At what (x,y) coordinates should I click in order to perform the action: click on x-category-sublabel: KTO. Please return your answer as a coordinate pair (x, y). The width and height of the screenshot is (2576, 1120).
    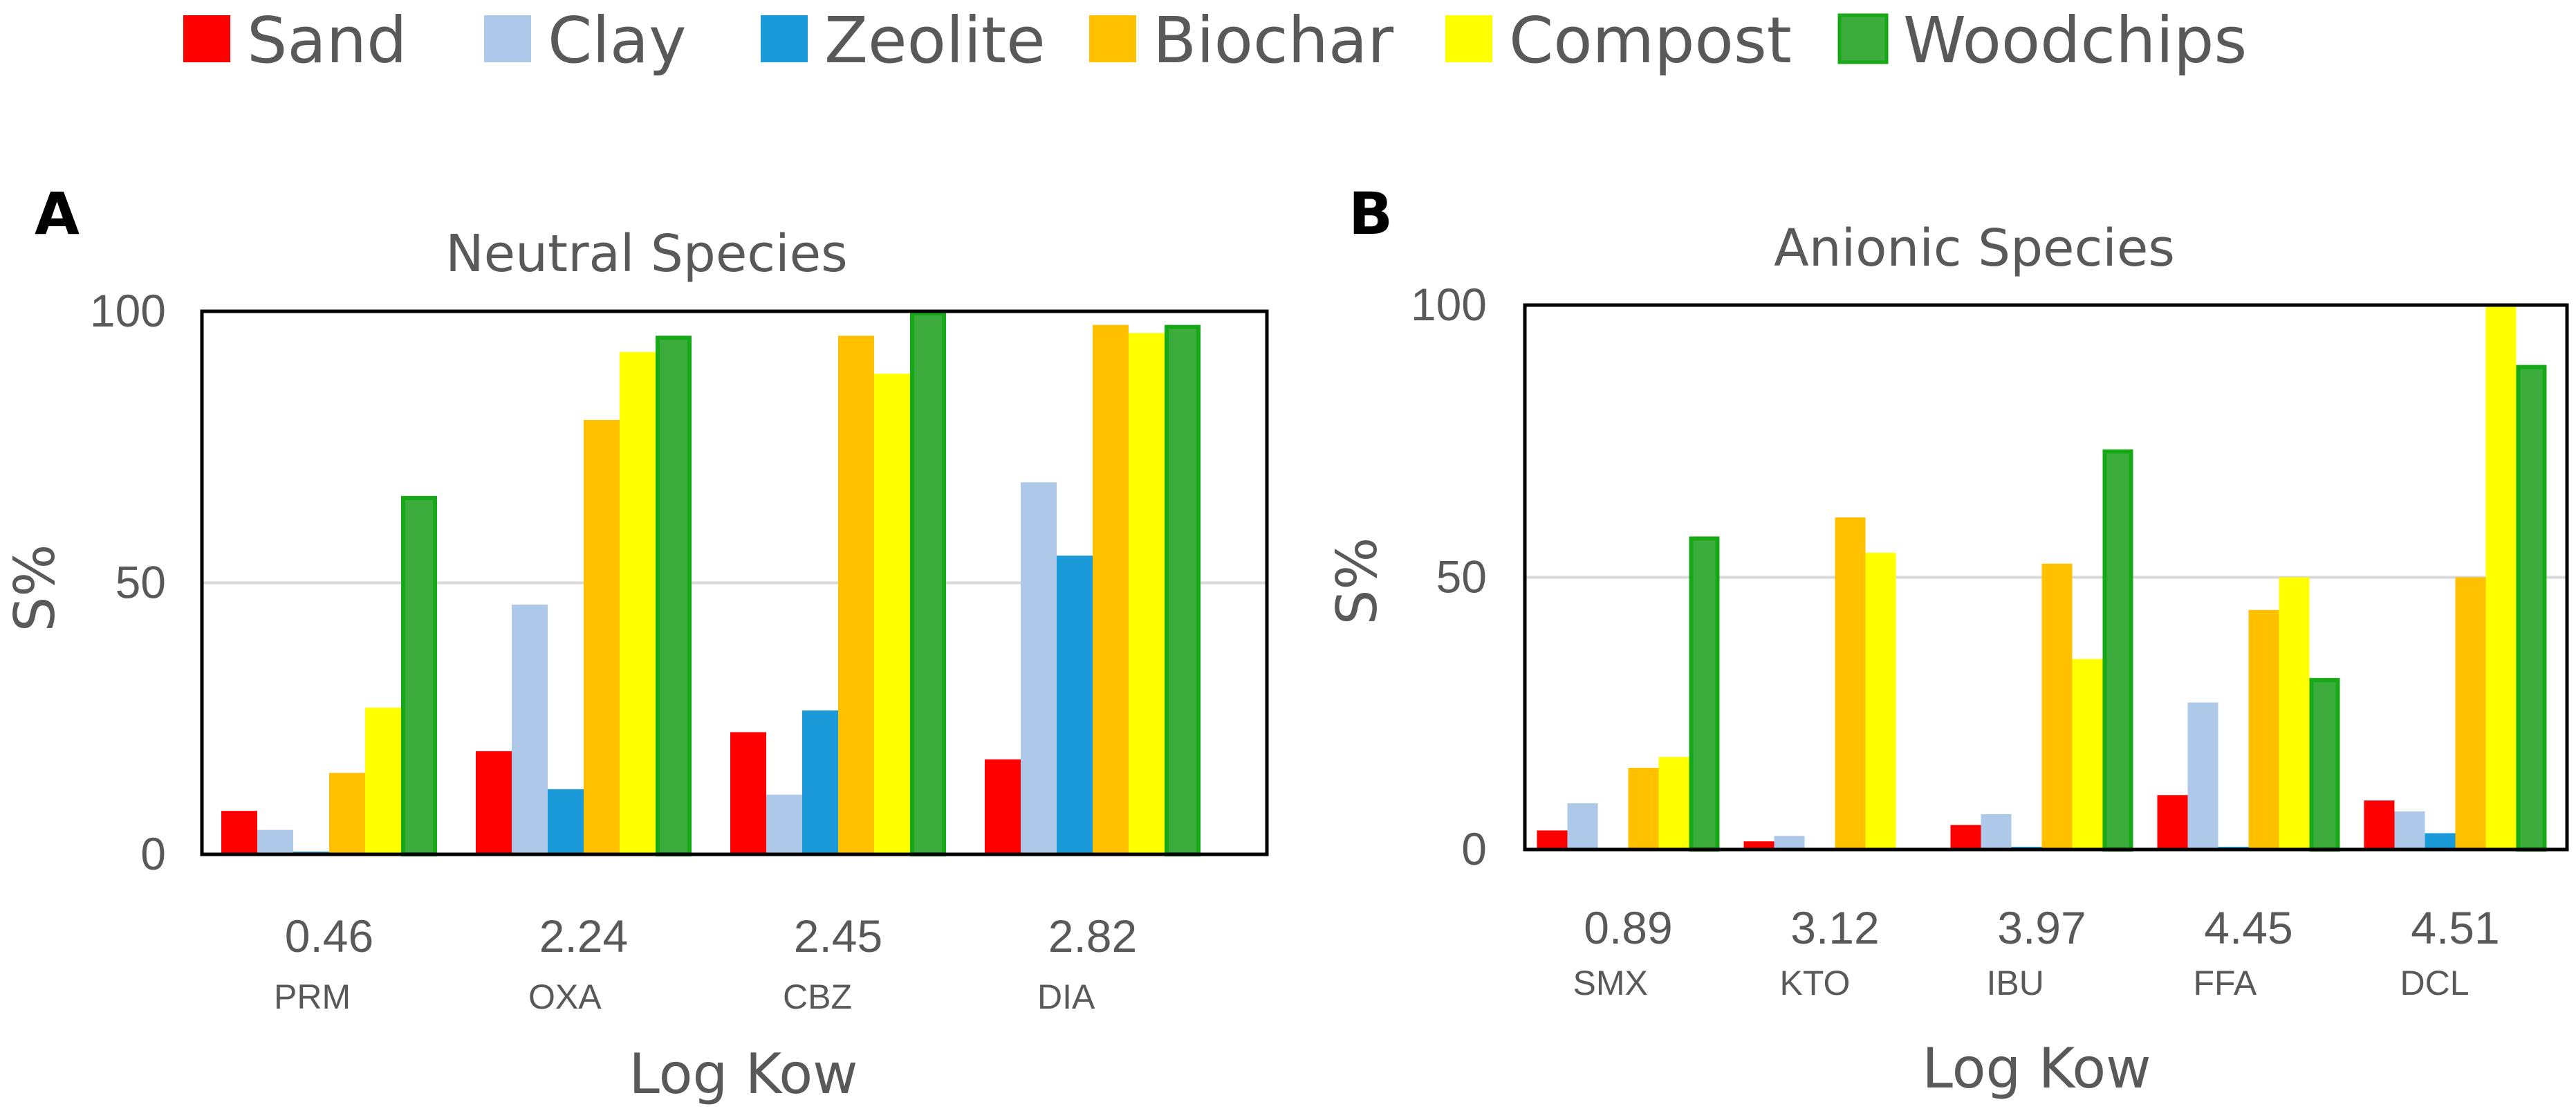
    Looking at the image, I should click on (1816, 983).